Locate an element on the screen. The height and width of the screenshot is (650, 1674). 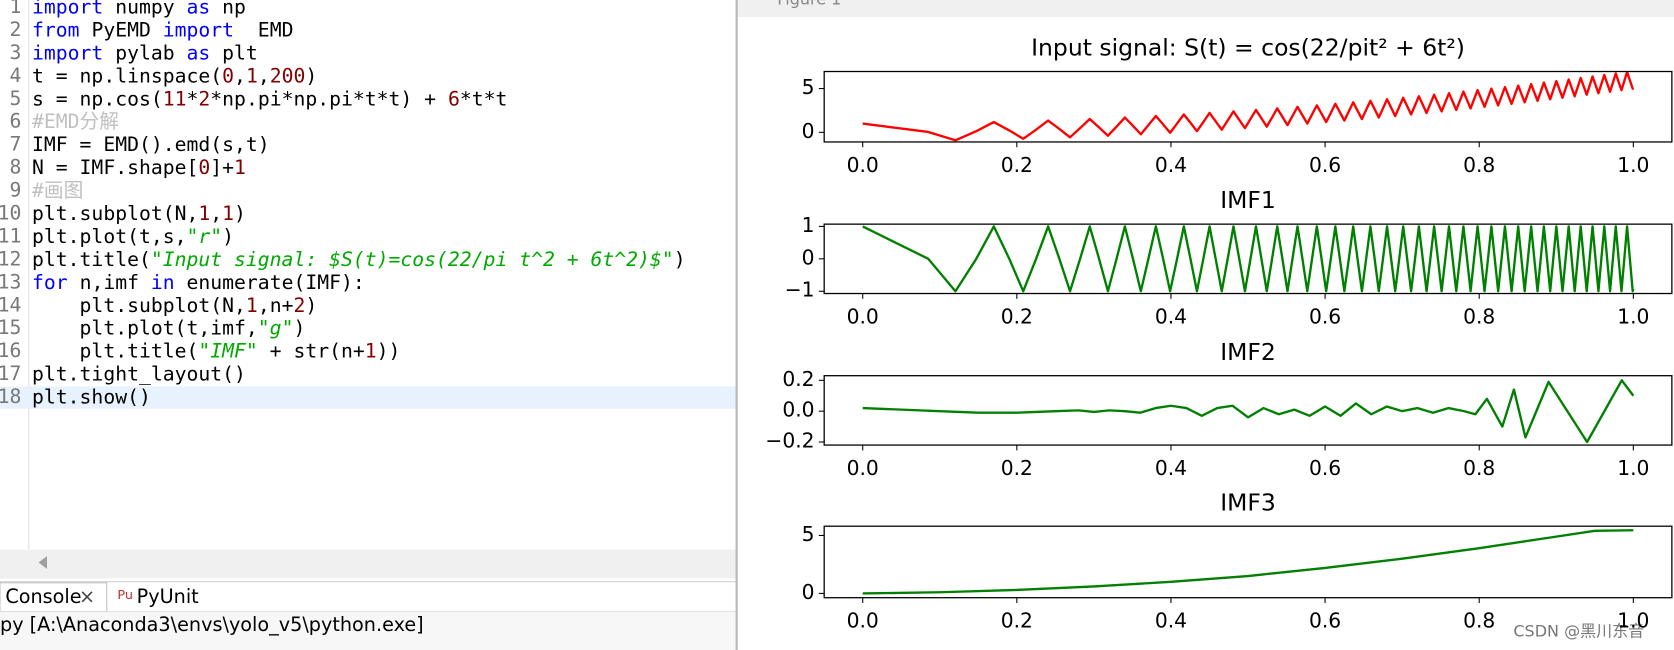
console-tabbar is located at coordinates (369, 597).